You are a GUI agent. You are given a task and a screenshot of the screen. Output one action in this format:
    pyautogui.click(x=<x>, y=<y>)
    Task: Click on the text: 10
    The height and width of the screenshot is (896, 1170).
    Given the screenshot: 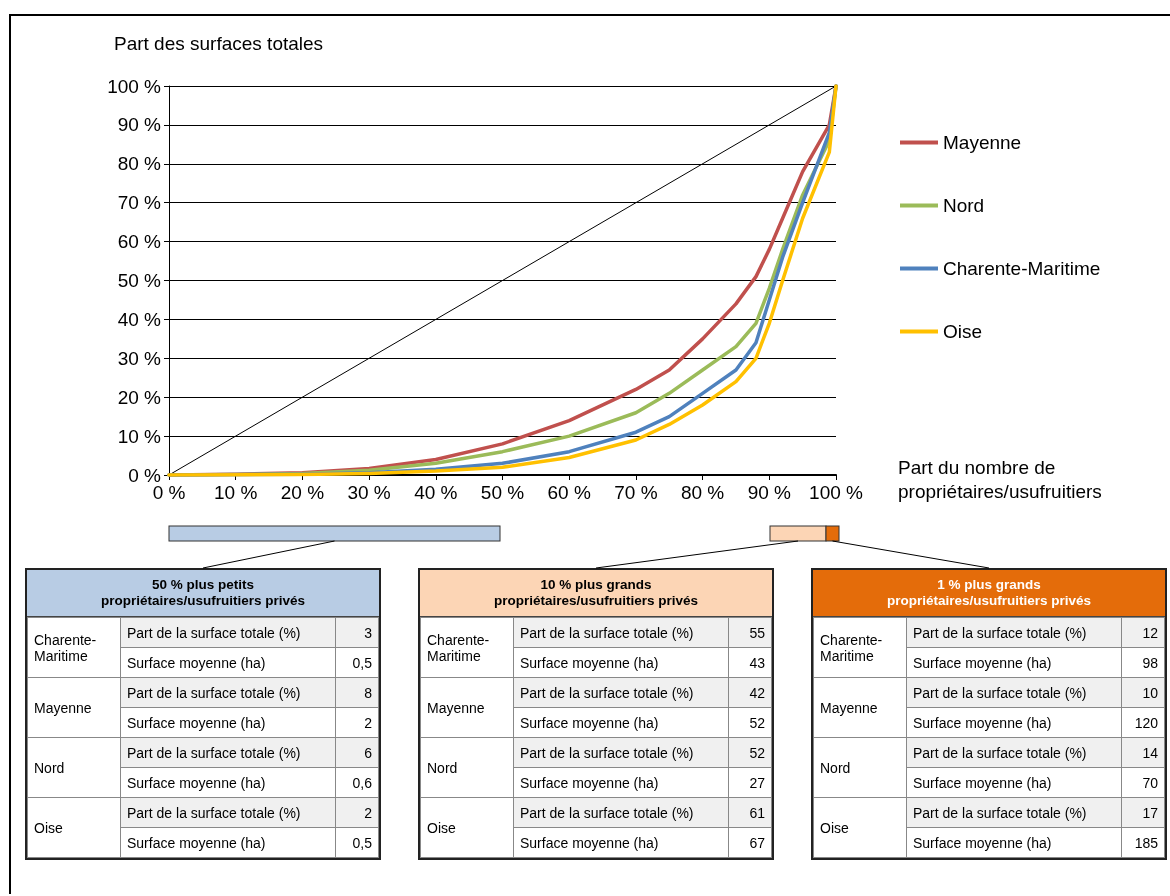 What is the action you would take?
    pyautogui.click(x=1143, y=692)
    